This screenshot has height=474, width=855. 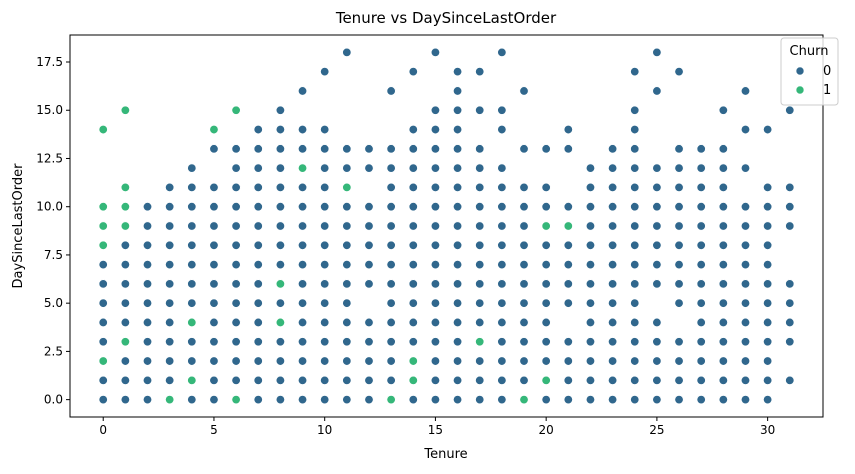 I want to click on y-tick-label: 7.5, so click(x=53, y=255).